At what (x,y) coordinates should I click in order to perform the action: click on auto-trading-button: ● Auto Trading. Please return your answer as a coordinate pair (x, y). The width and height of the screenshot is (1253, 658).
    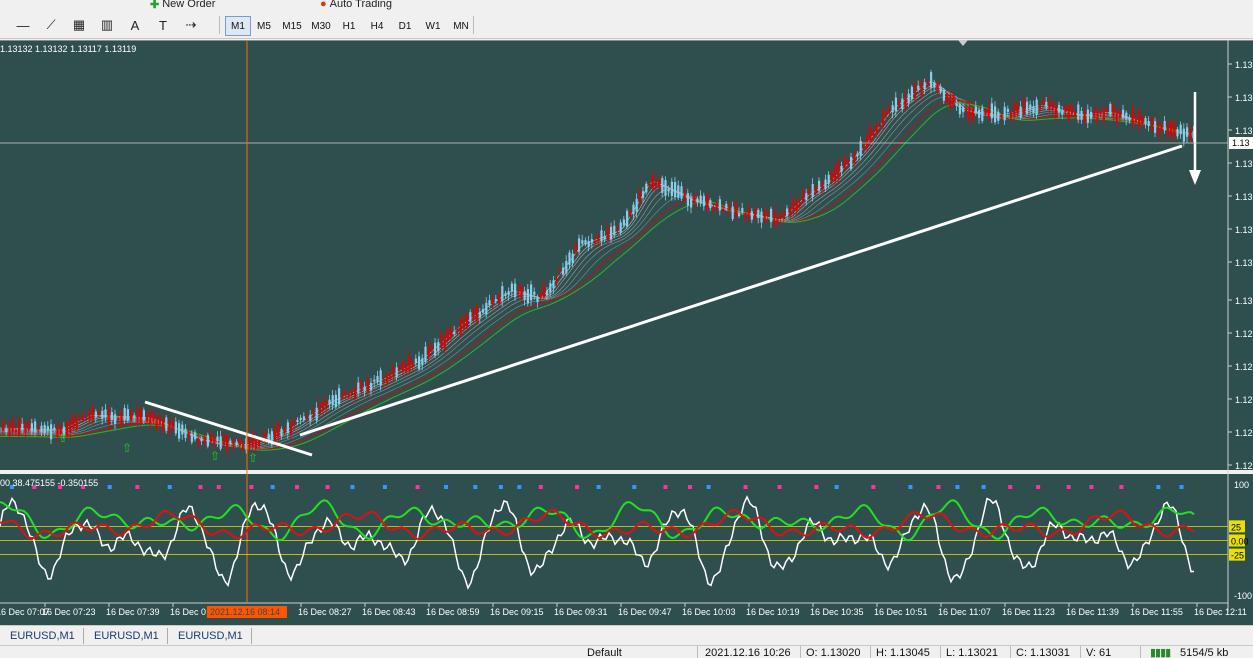
    Looking at the image, I should click on (356, 6).